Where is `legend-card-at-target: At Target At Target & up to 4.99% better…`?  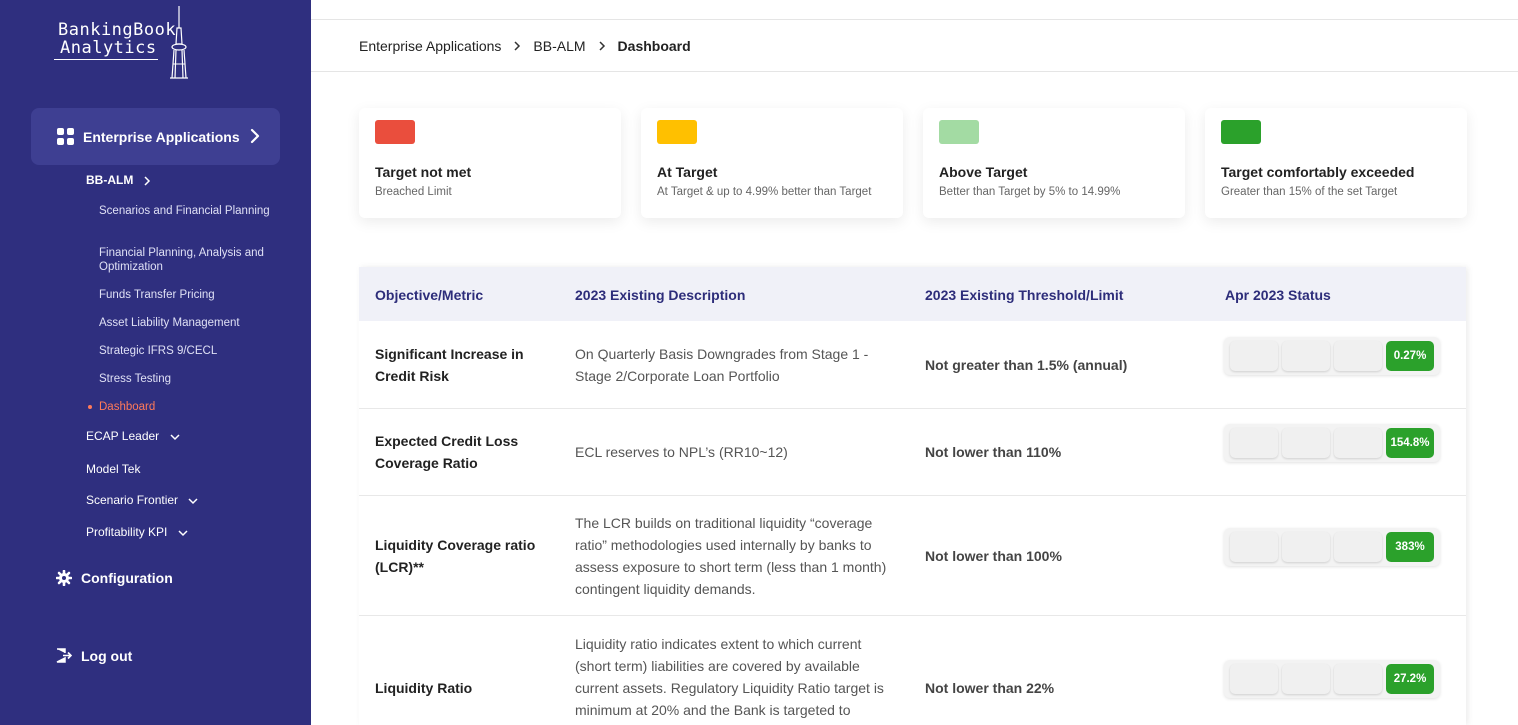
legend-card-at-target: At Target At Target & up to 4.99% better… is located at coordinates (772, 163).